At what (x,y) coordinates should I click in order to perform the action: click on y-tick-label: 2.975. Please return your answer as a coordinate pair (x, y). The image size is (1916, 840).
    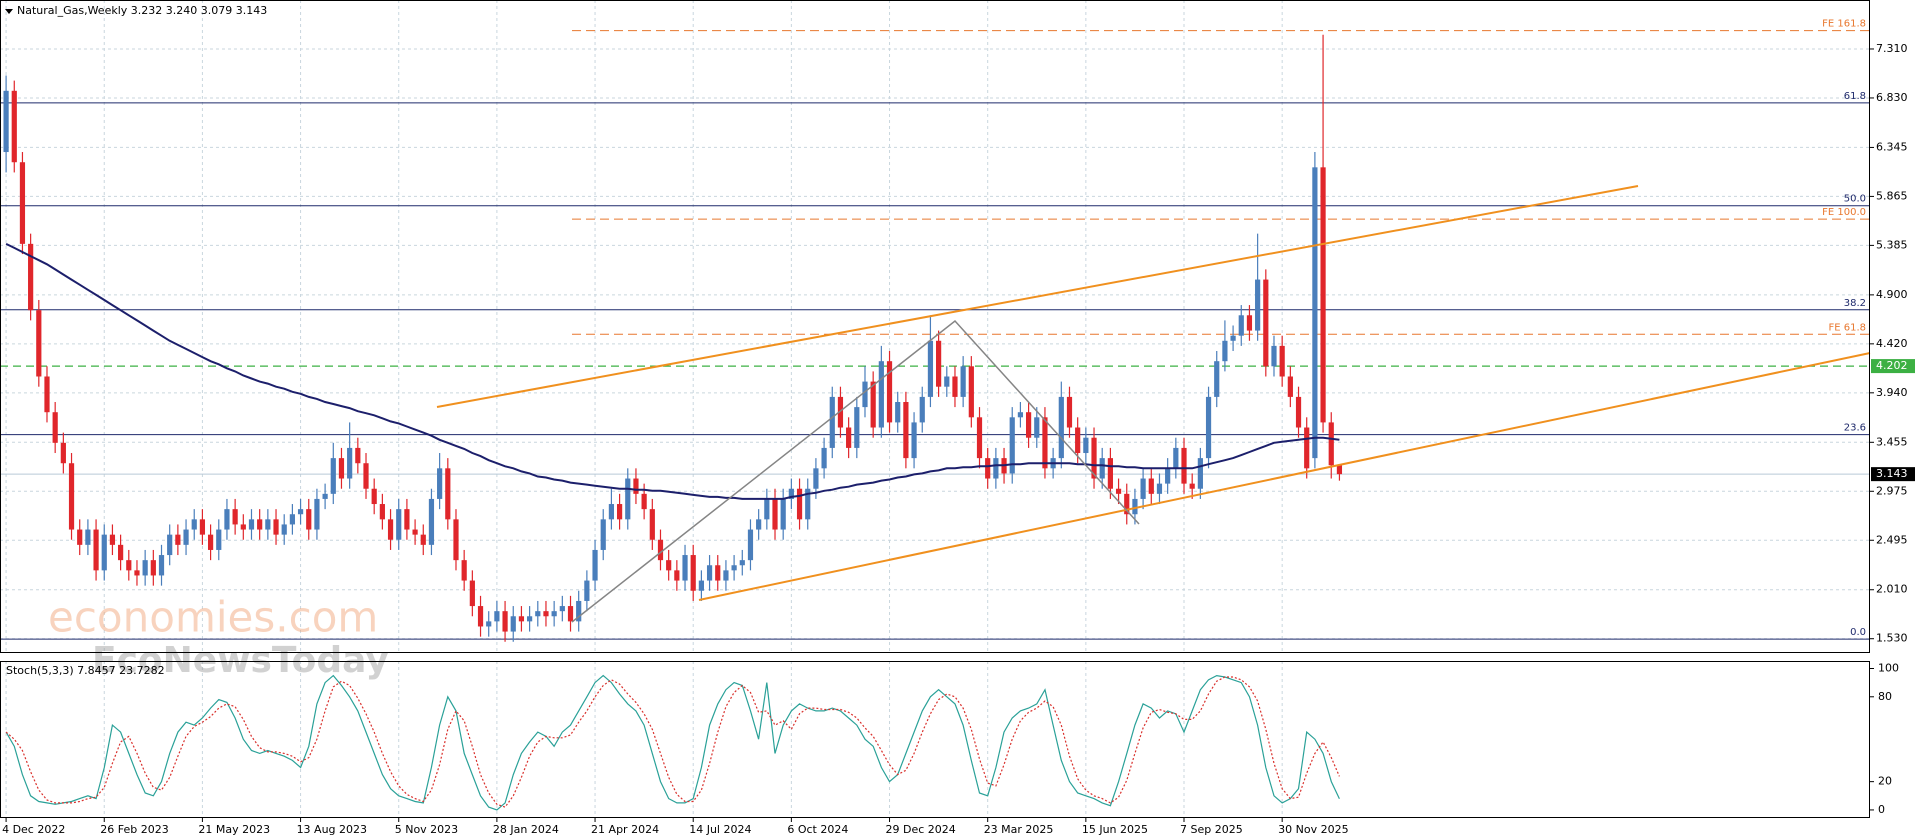
    Looking at the image, I should click on (1892, 490).